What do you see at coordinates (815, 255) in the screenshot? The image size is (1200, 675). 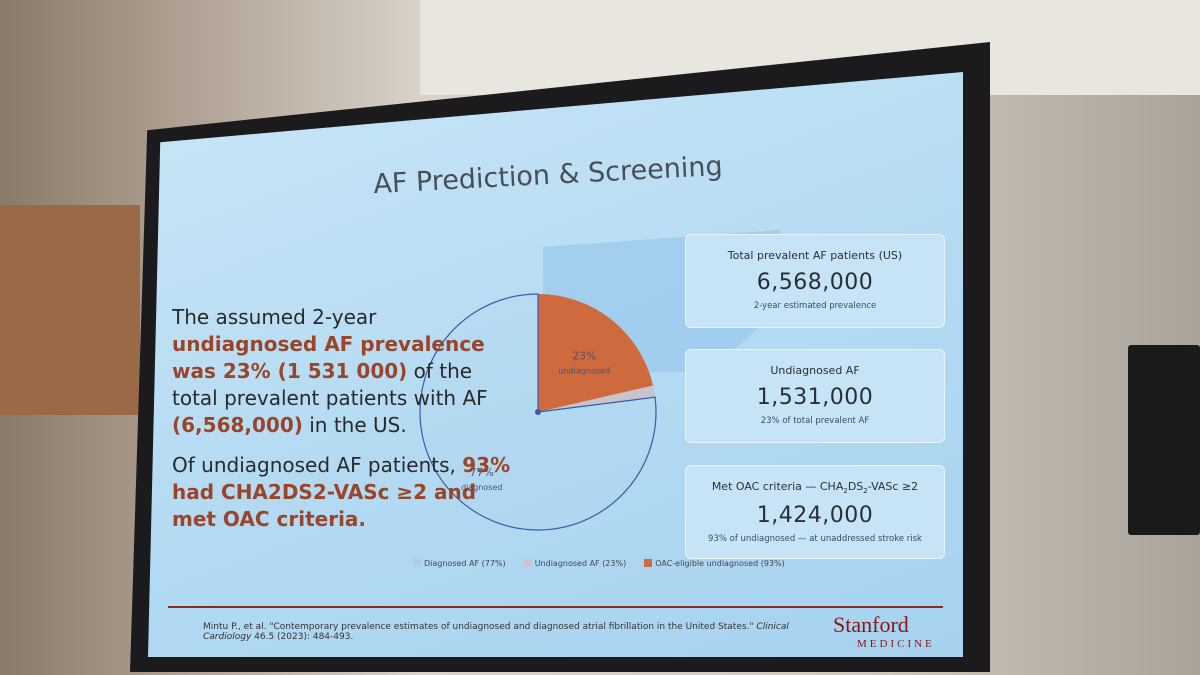 I see `card-label: Total prevalent AF patients (US)` at bounding box center [815, 255].